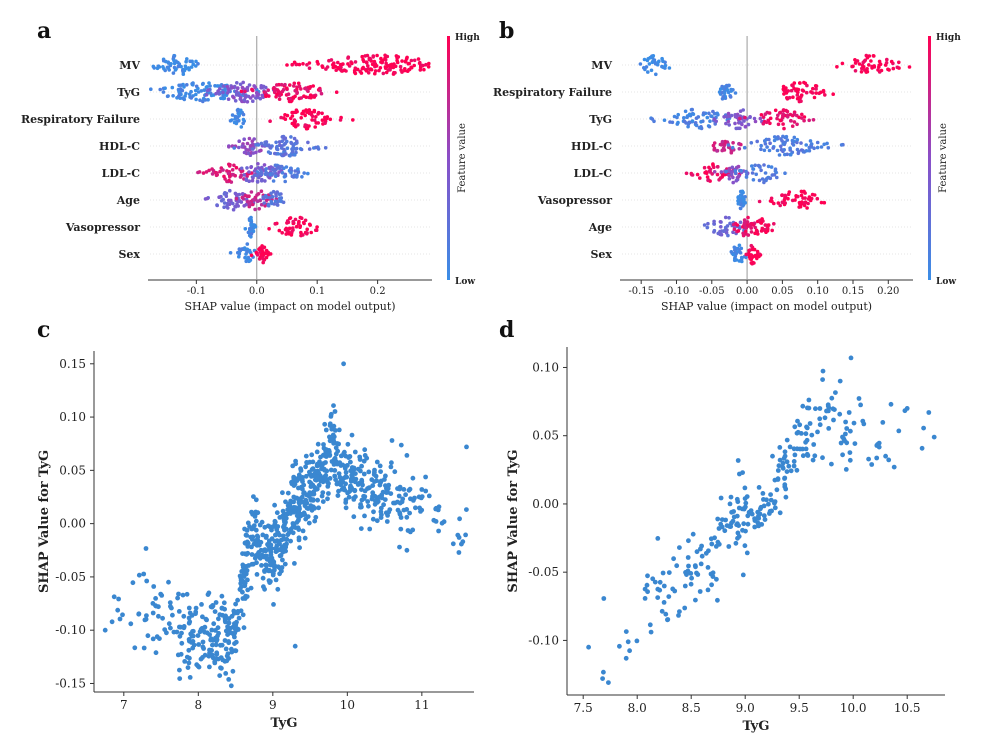 The width and height of the screenshot is (992, 744). I want to click on x-tick-label: 8.0, so click(637, 708).